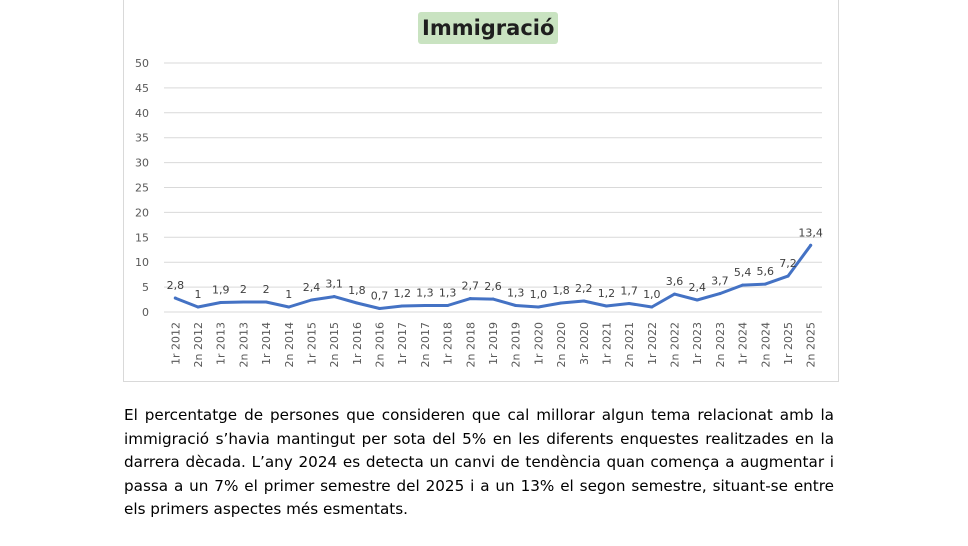 This screenshot has height=546, width=968. I want to click on data-label: 1,9, so click(221, 290).